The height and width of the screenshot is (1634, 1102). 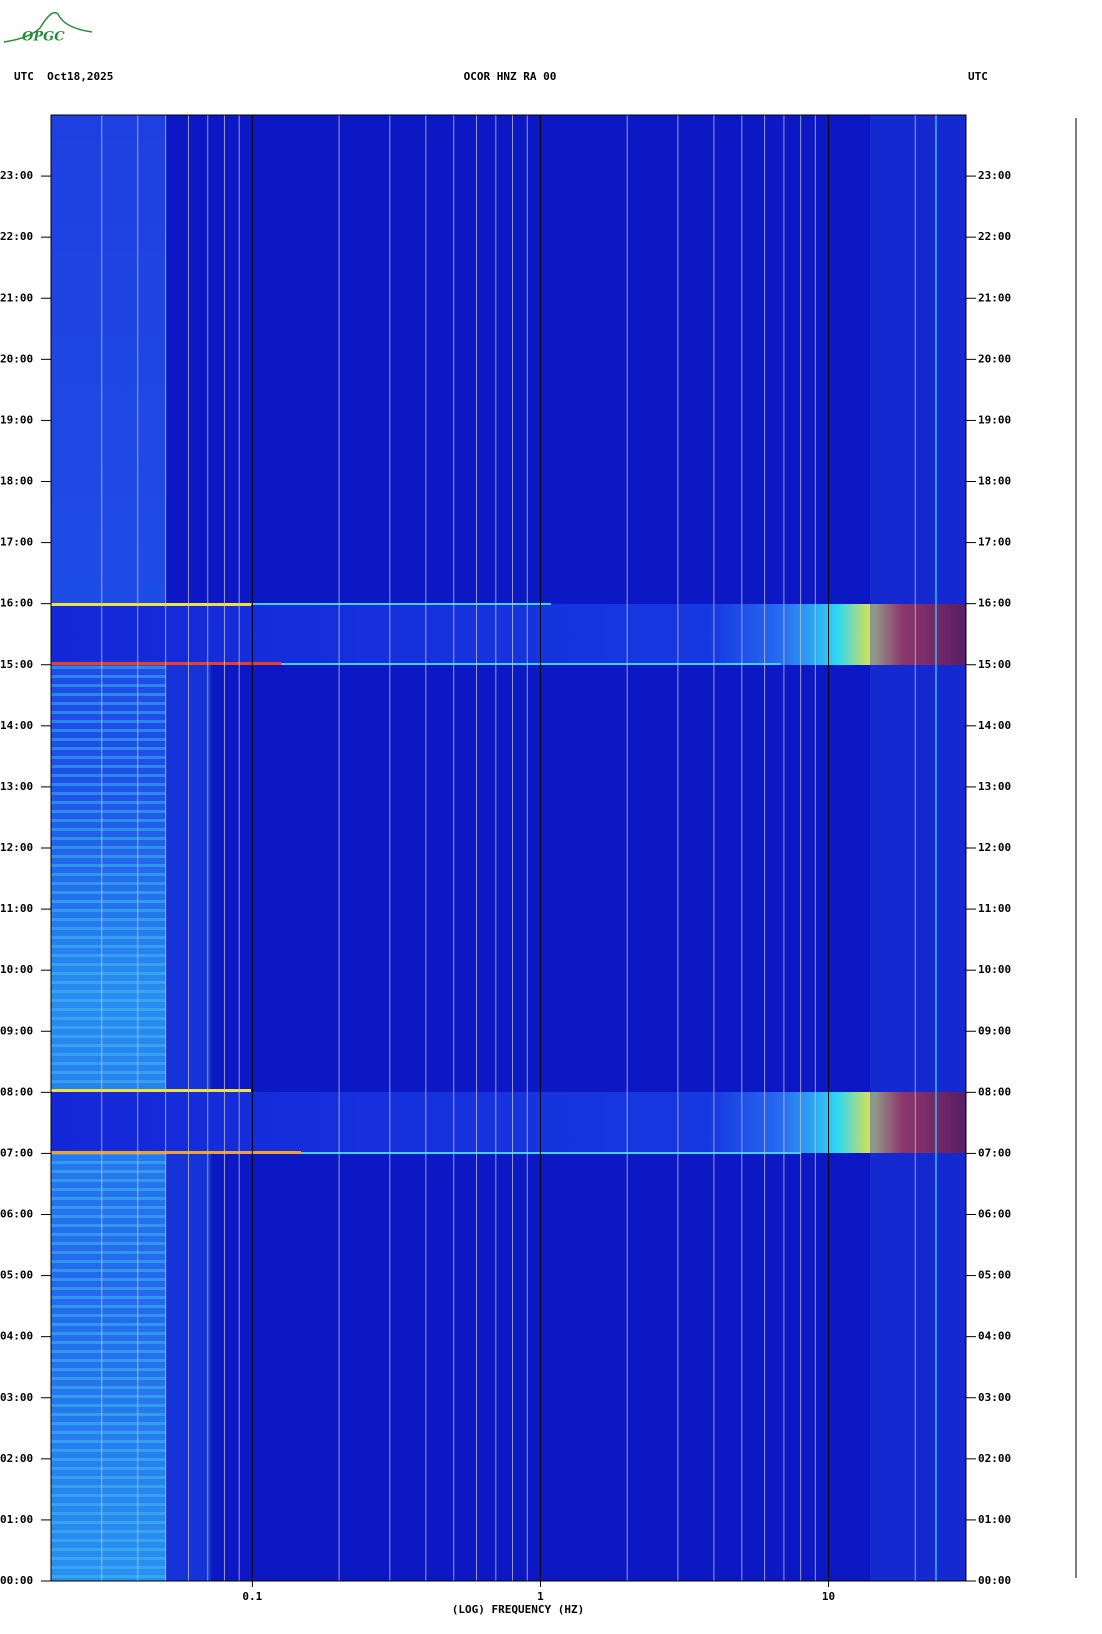 I want to click on y-tick-label-left: 20:00, so click(x=16, y=358).